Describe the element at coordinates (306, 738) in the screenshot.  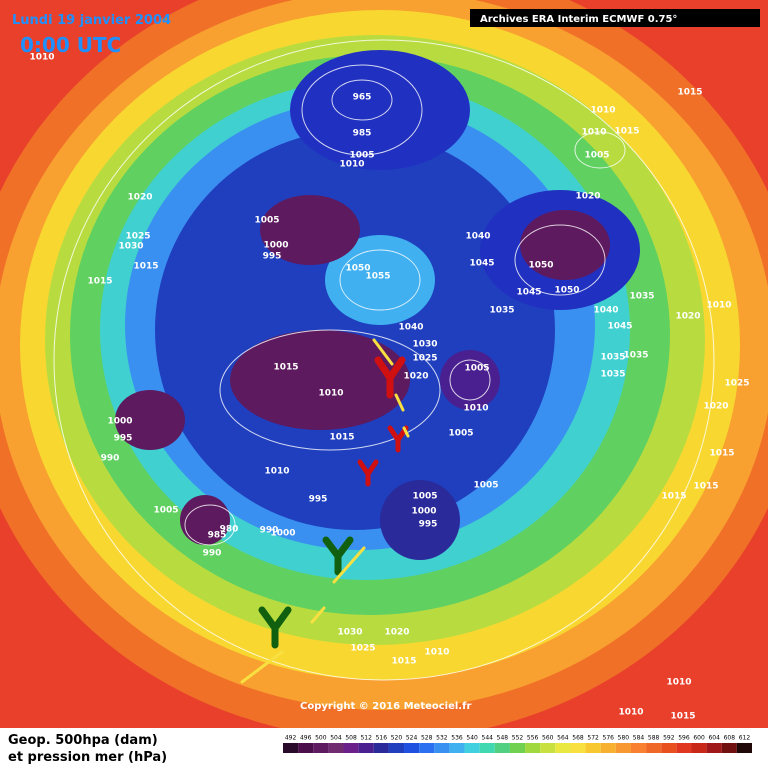
I see `legend-label: 496` at that location.